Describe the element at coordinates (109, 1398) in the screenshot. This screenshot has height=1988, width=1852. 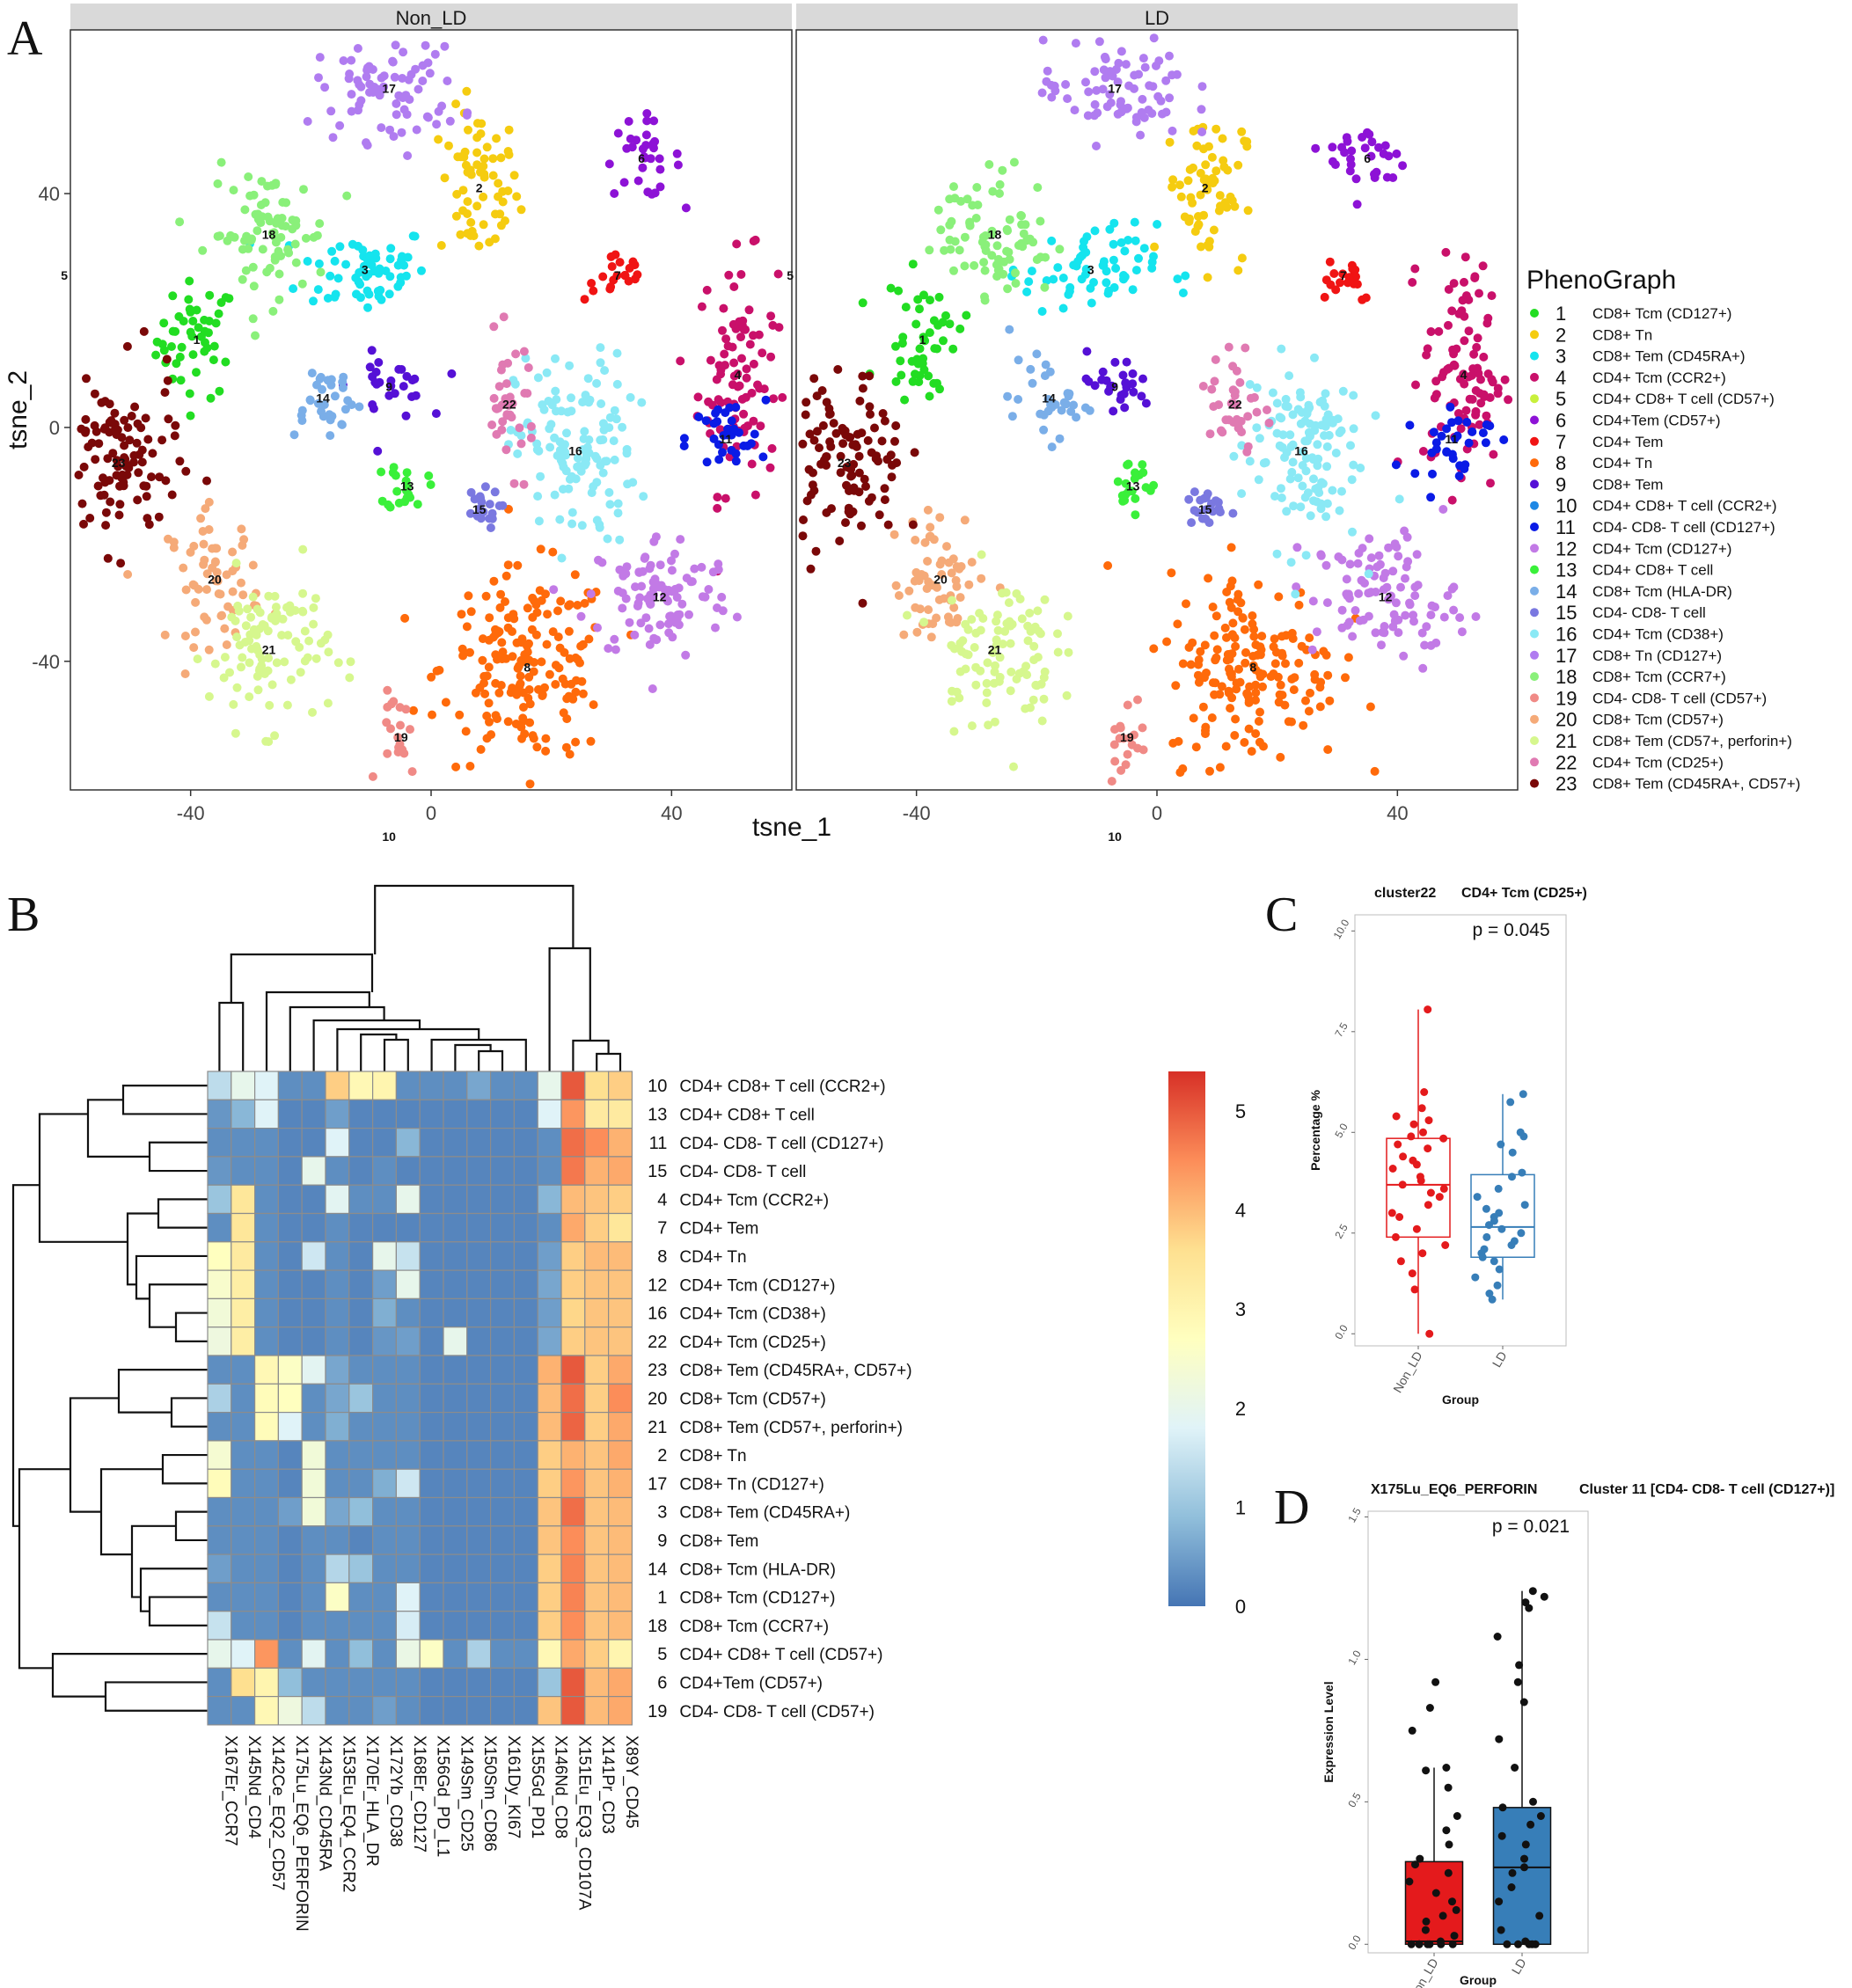
I see `row-dendrogram` at that location.